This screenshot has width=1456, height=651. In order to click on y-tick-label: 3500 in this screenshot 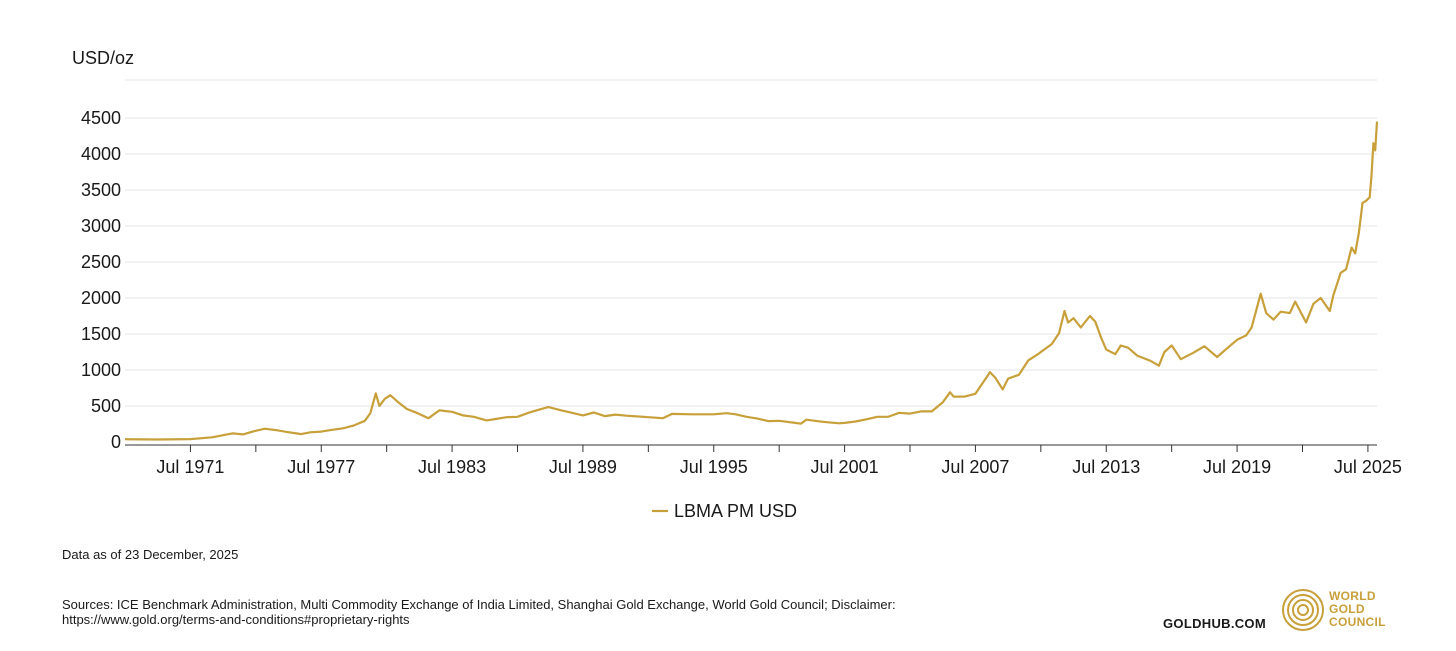, I will do `click(101, 190)`.